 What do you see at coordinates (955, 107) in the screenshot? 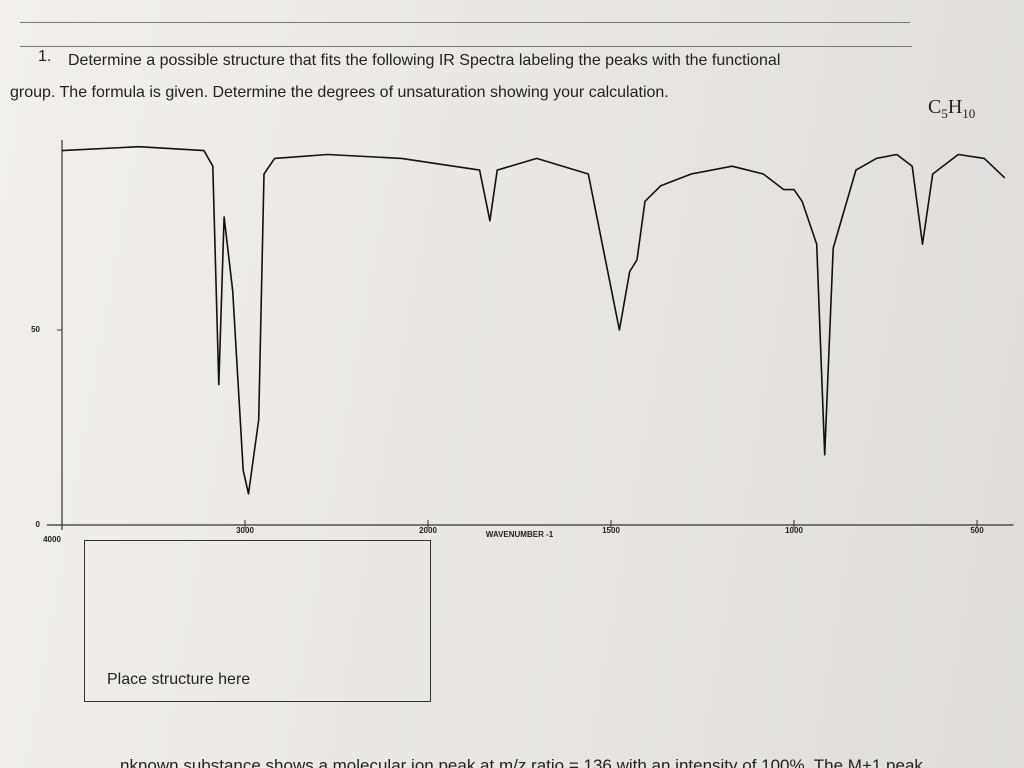
I see `formula-element: H` at bounding box center [955, 107].